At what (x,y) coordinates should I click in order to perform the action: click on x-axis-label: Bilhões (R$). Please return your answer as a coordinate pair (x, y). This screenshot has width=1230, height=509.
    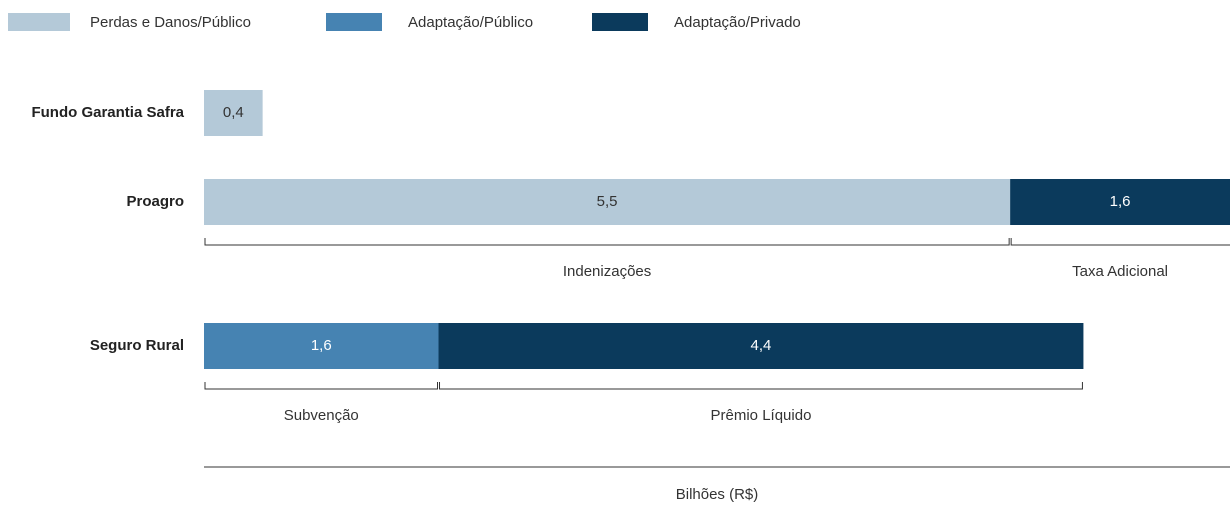
    Looking at the image, I should click on (717, 494).